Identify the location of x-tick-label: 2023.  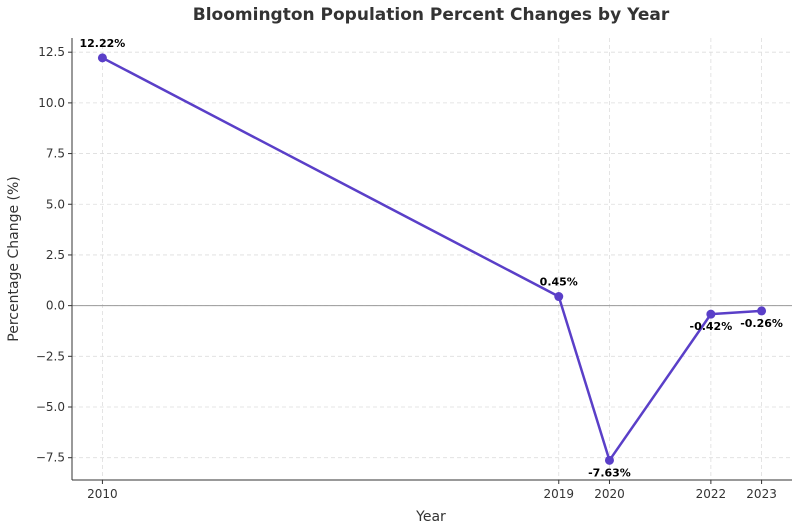
(761, 494).